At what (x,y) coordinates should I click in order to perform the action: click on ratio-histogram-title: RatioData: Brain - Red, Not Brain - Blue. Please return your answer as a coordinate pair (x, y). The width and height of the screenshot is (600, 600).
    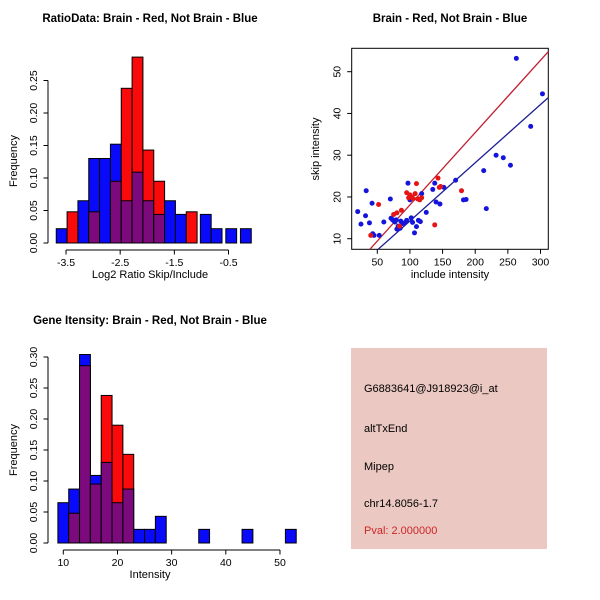
    Looking at the image, I should click on (150, 19).